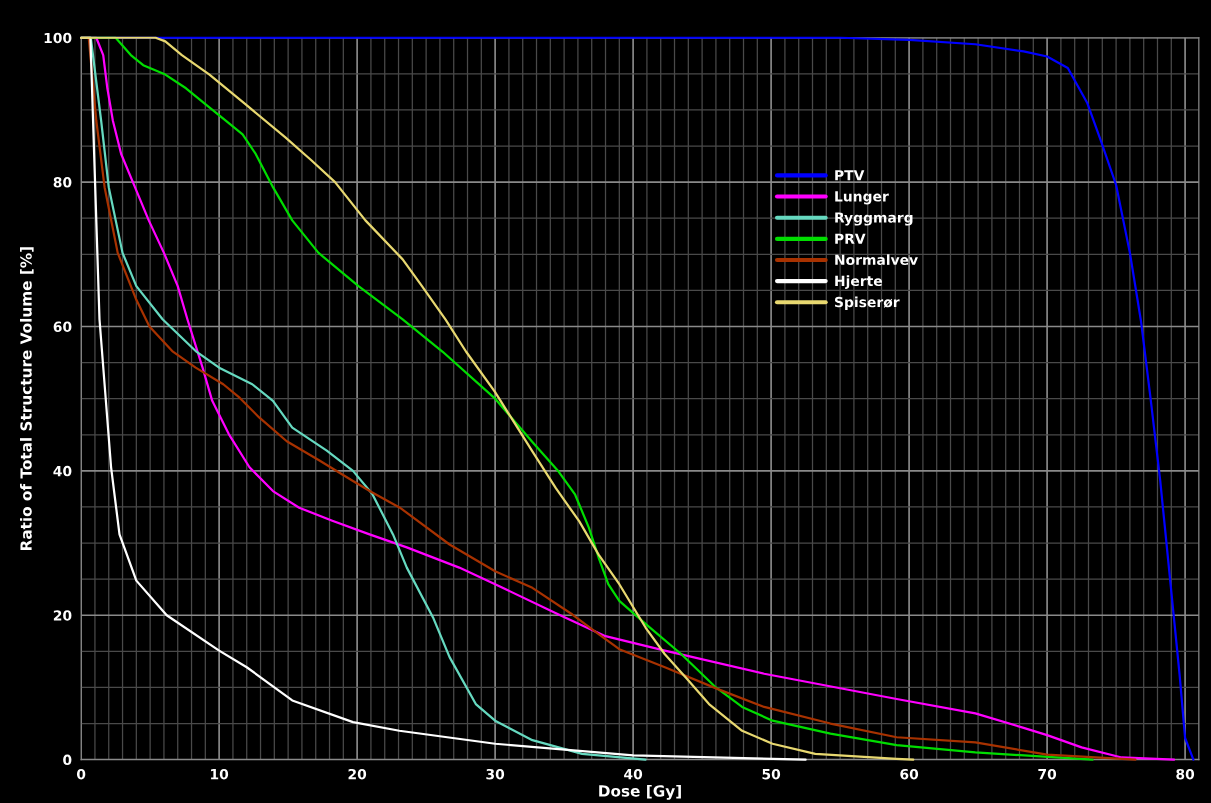 This screenshot has height=803, width=1211. Describe the element at coordinates (640, 792) in the screenshot. I see `x-axis-title: Dose [Gy]` at that location.